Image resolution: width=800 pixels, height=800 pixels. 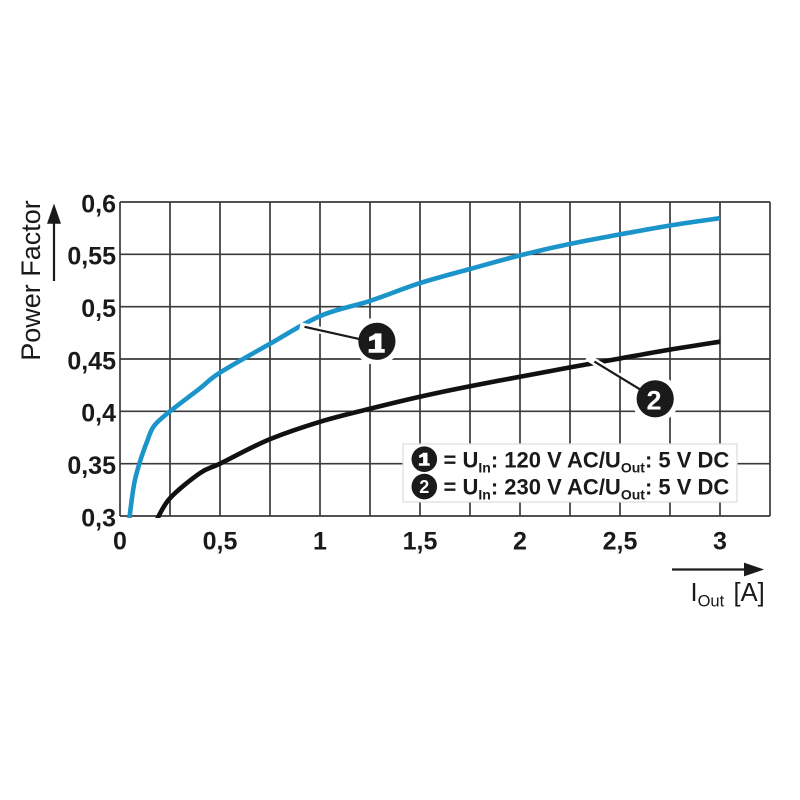 I want to click on svg-text: 0,55, so click(x=91, y=257).